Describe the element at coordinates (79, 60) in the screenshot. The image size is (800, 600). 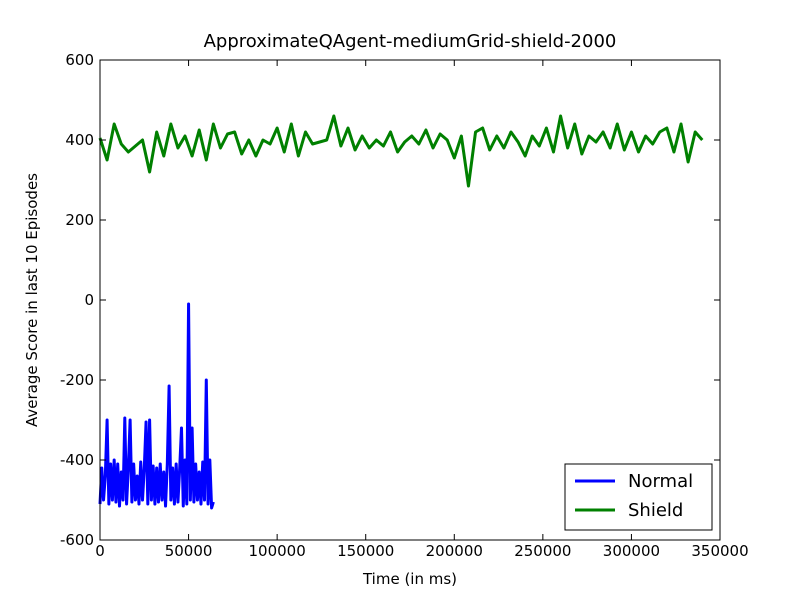
I see `y-tick-label: 600` at that location.